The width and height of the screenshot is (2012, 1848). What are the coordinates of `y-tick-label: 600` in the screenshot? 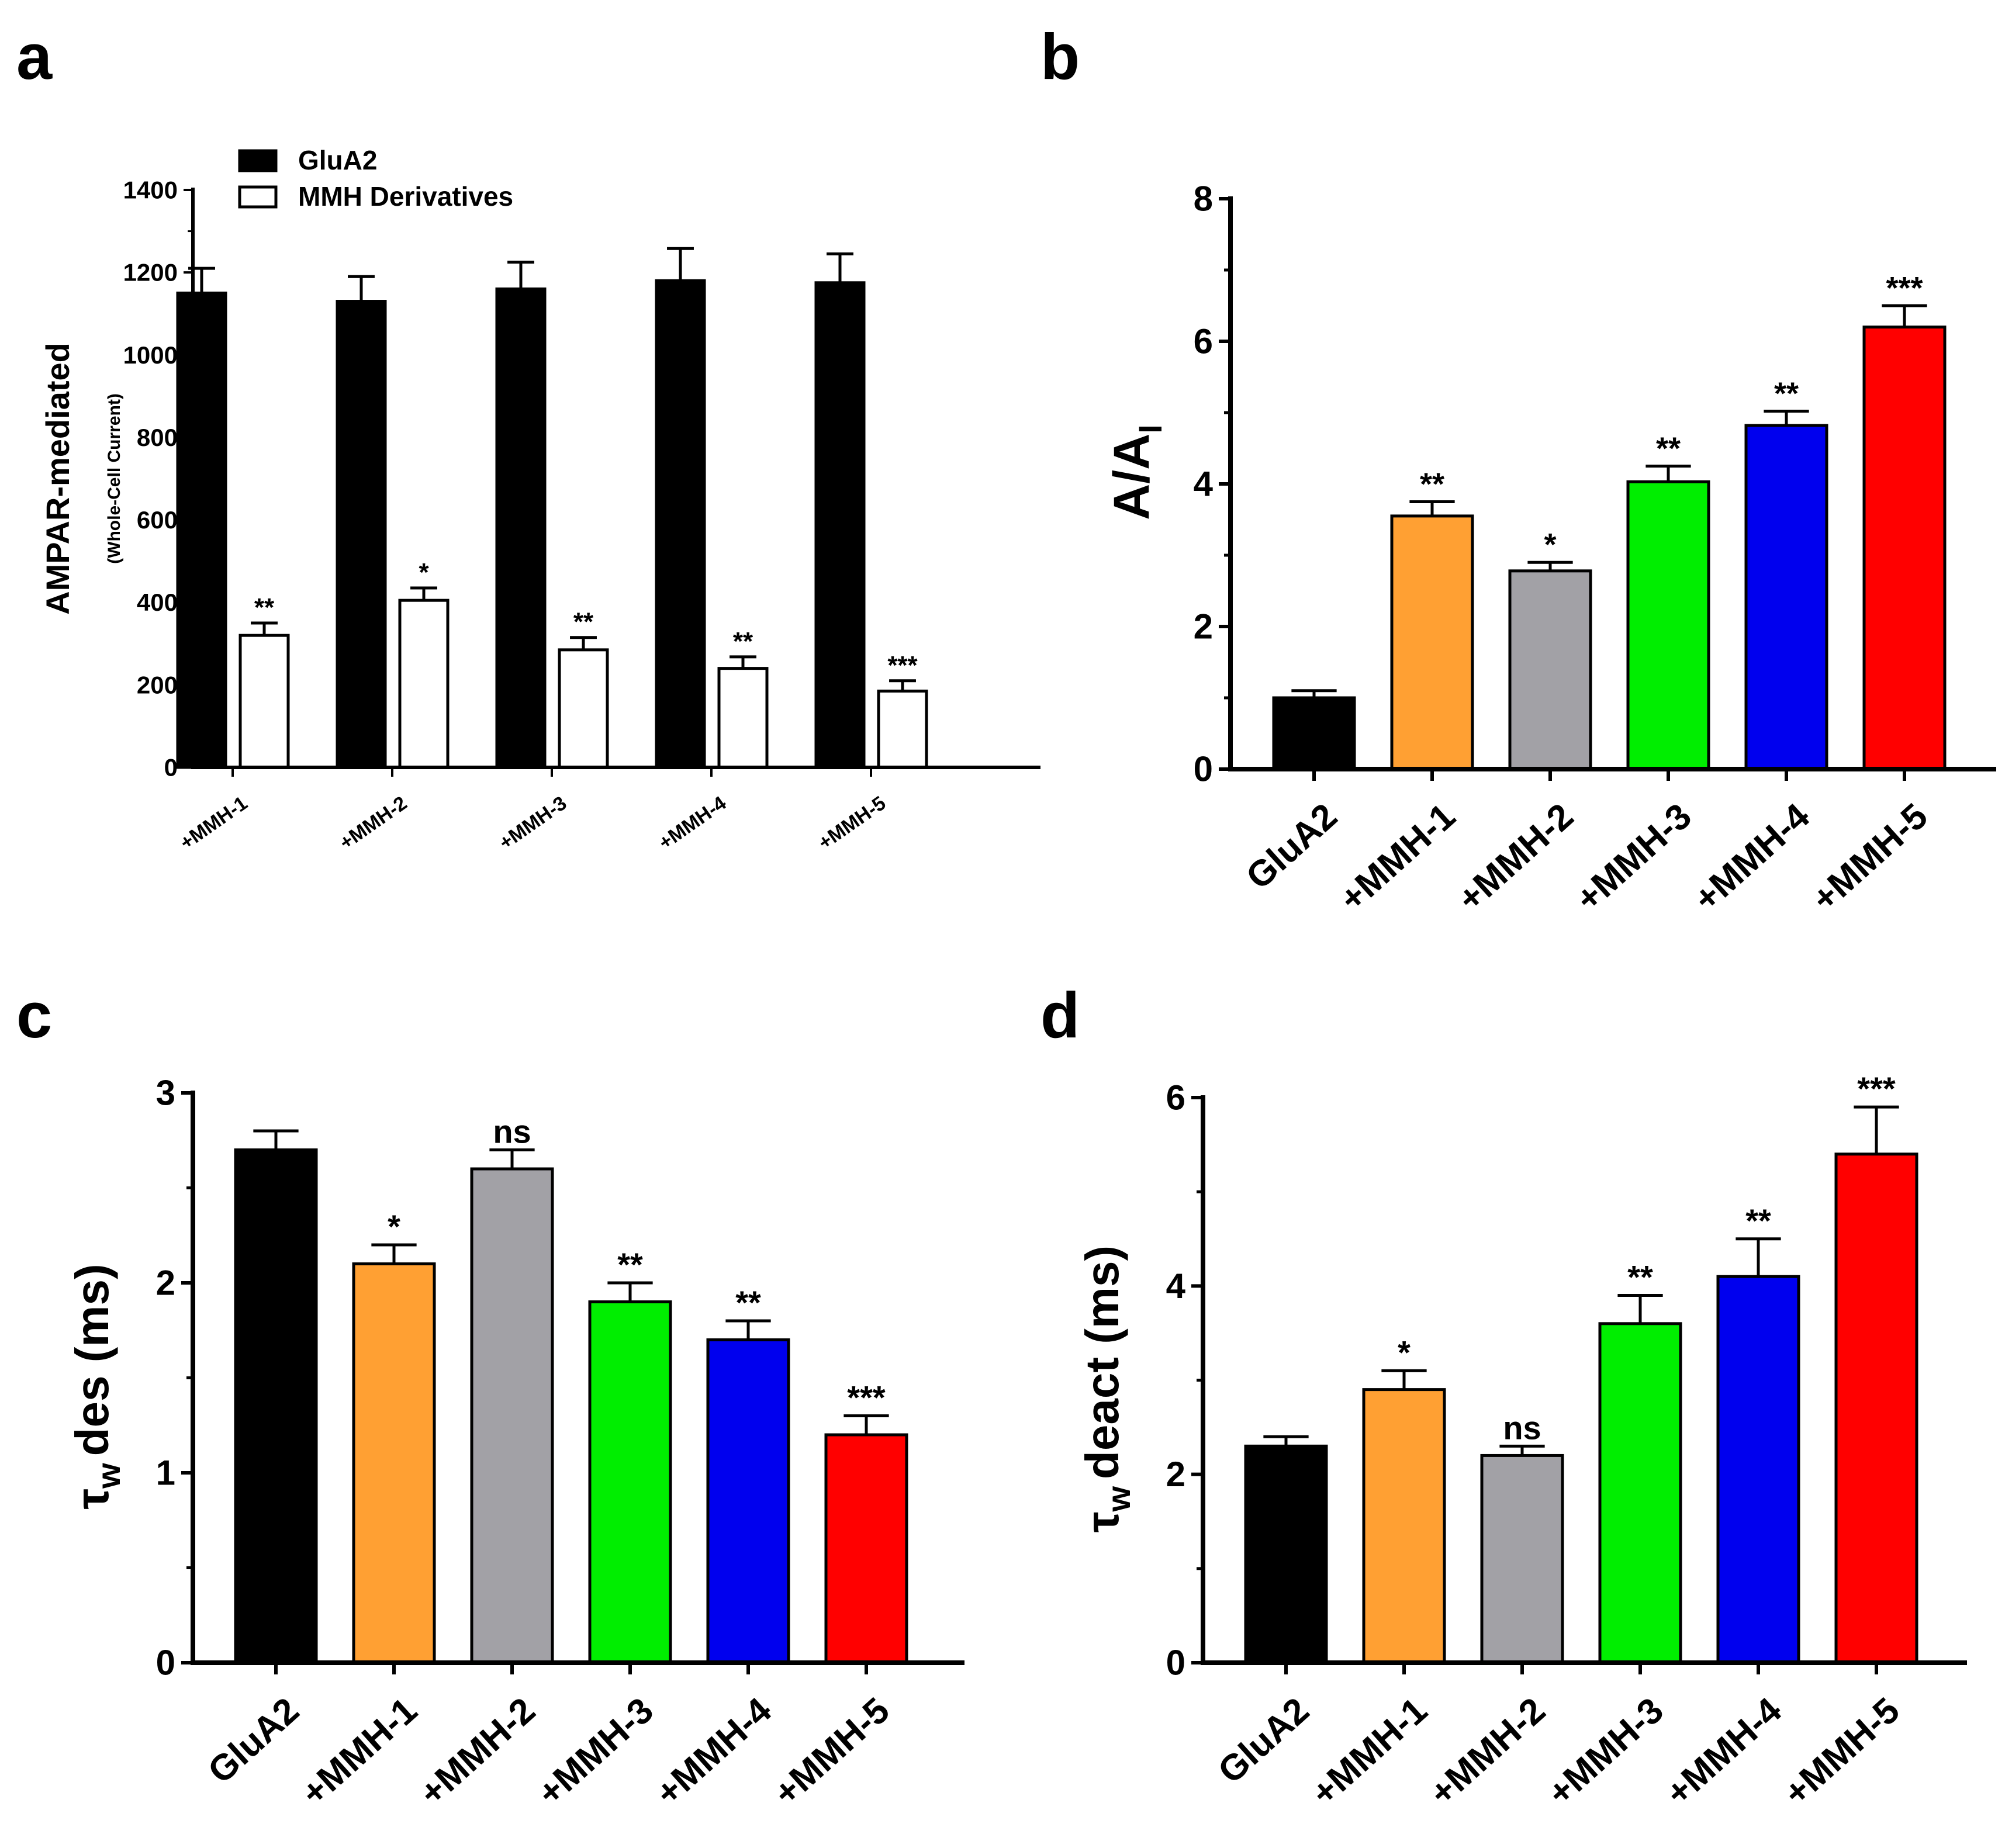 It's located at (157, 520).